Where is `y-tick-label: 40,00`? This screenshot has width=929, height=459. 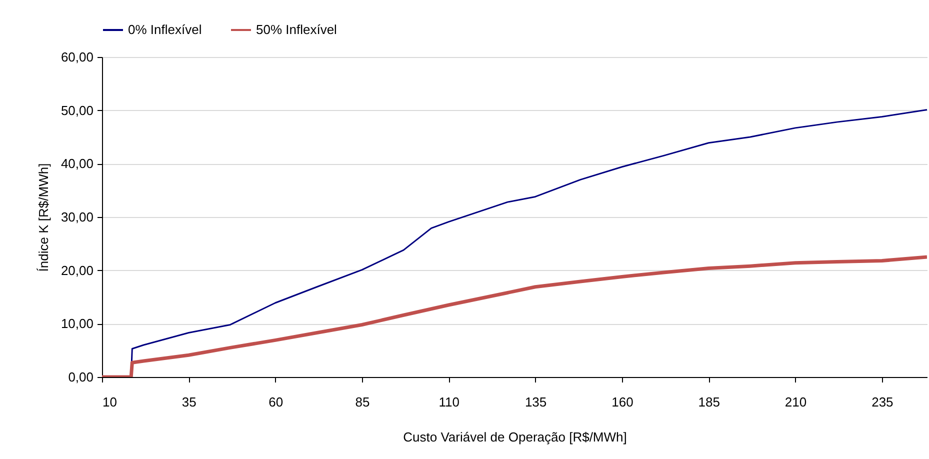
y-tick-label: 40,00 is located at coordinates (77, 164).